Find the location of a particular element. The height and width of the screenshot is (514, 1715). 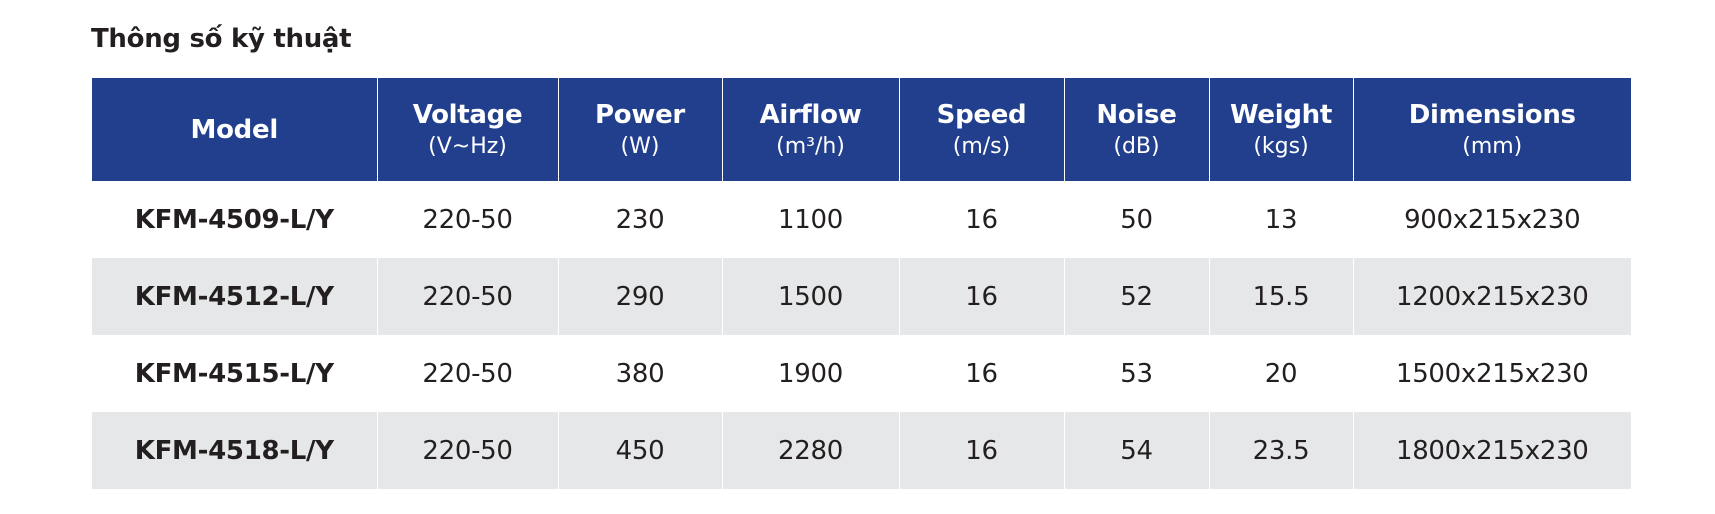

table-cell: 380 is located at coordinates (639, 373).